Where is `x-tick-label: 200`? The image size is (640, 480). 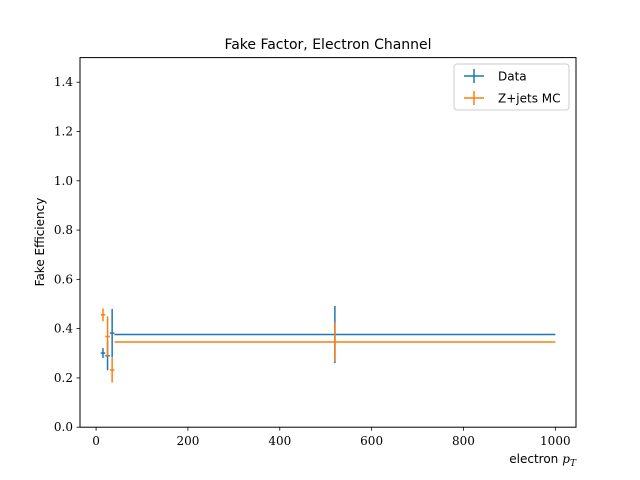
x-tick-label: 200 is located at coordinates (187, 441).